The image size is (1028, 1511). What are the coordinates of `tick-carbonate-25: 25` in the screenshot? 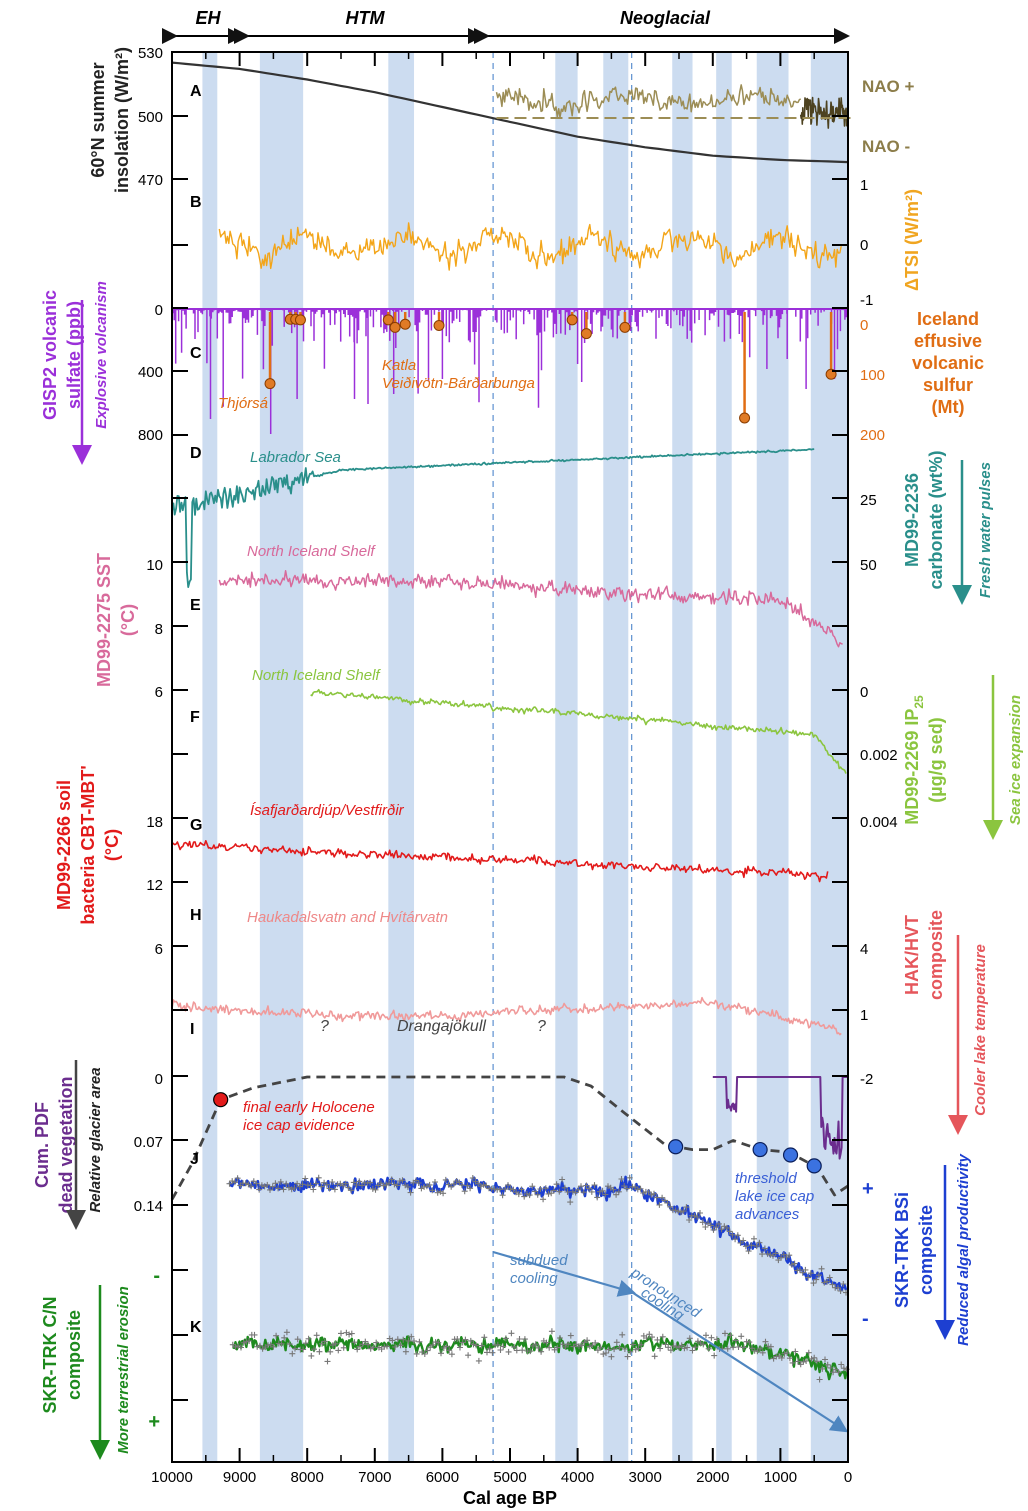 It's located at (868, 500).